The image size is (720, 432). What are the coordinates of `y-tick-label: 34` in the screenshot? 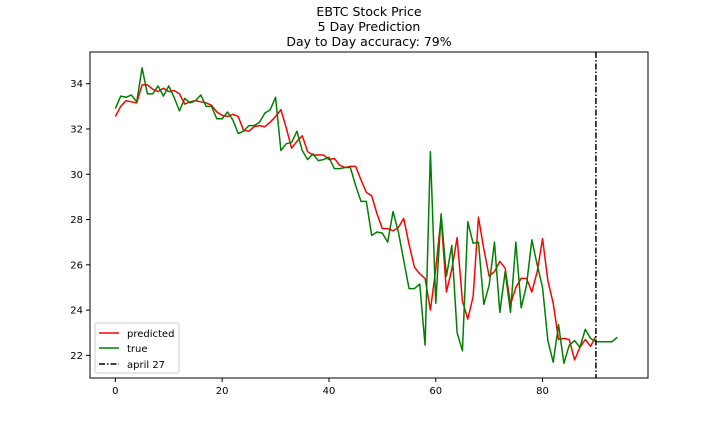 It's located at (76, 84).